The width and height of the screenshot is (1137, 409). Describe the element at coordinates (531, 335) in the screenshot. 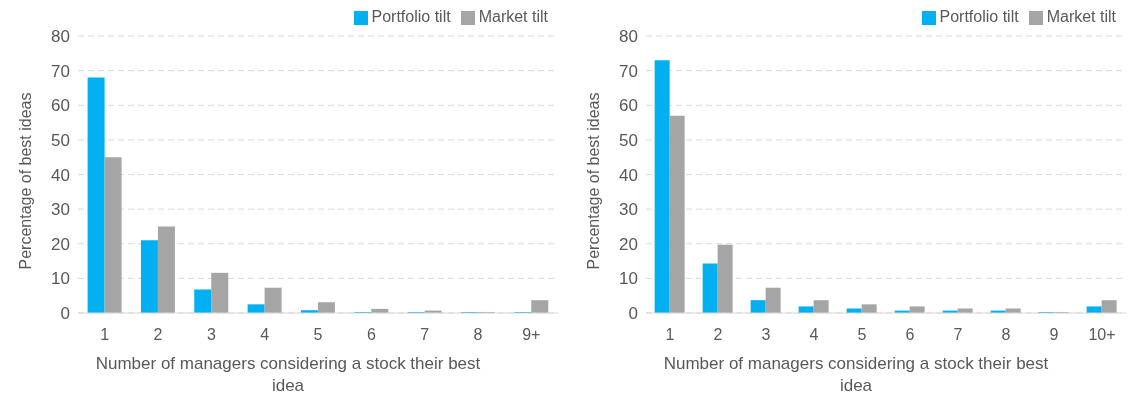

I see `x-tick-label: 9+` at that location.